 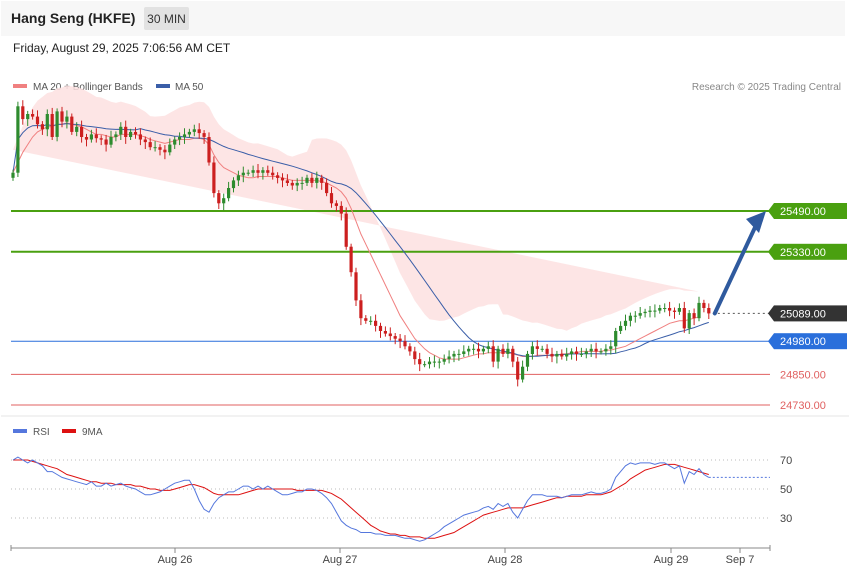 I want to click on rsi-tick-70: 70, so click(x=786, y=461).